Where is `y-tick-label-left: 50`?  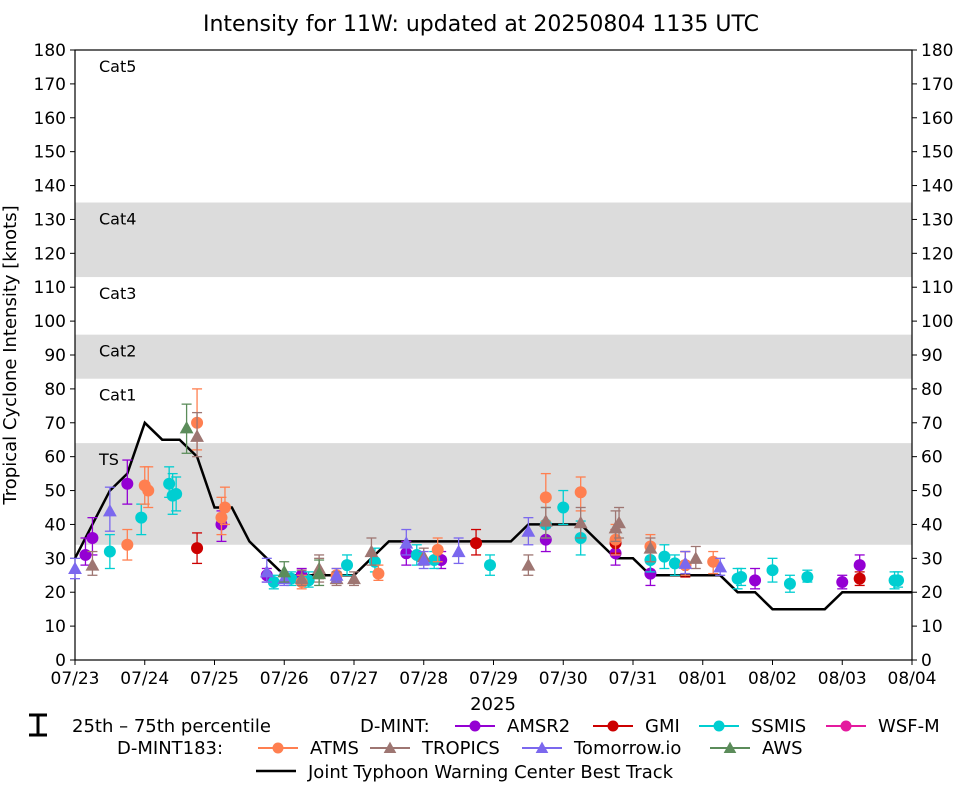
y-tick-label-left: 50 is located at coordinates (55, 492).